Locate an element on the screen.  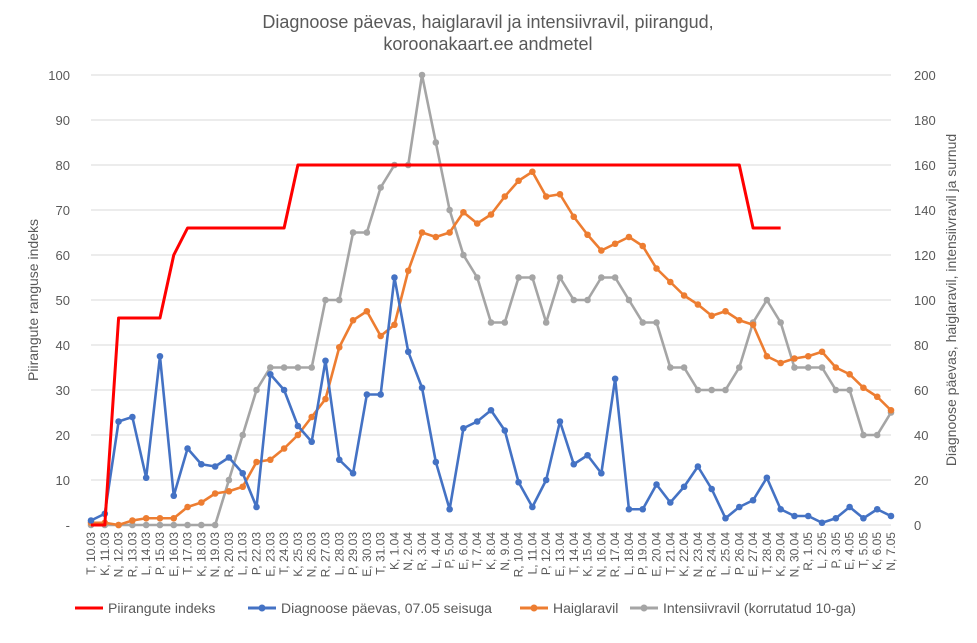
right-tick-label: 0 is located at coordinates (917, 525).